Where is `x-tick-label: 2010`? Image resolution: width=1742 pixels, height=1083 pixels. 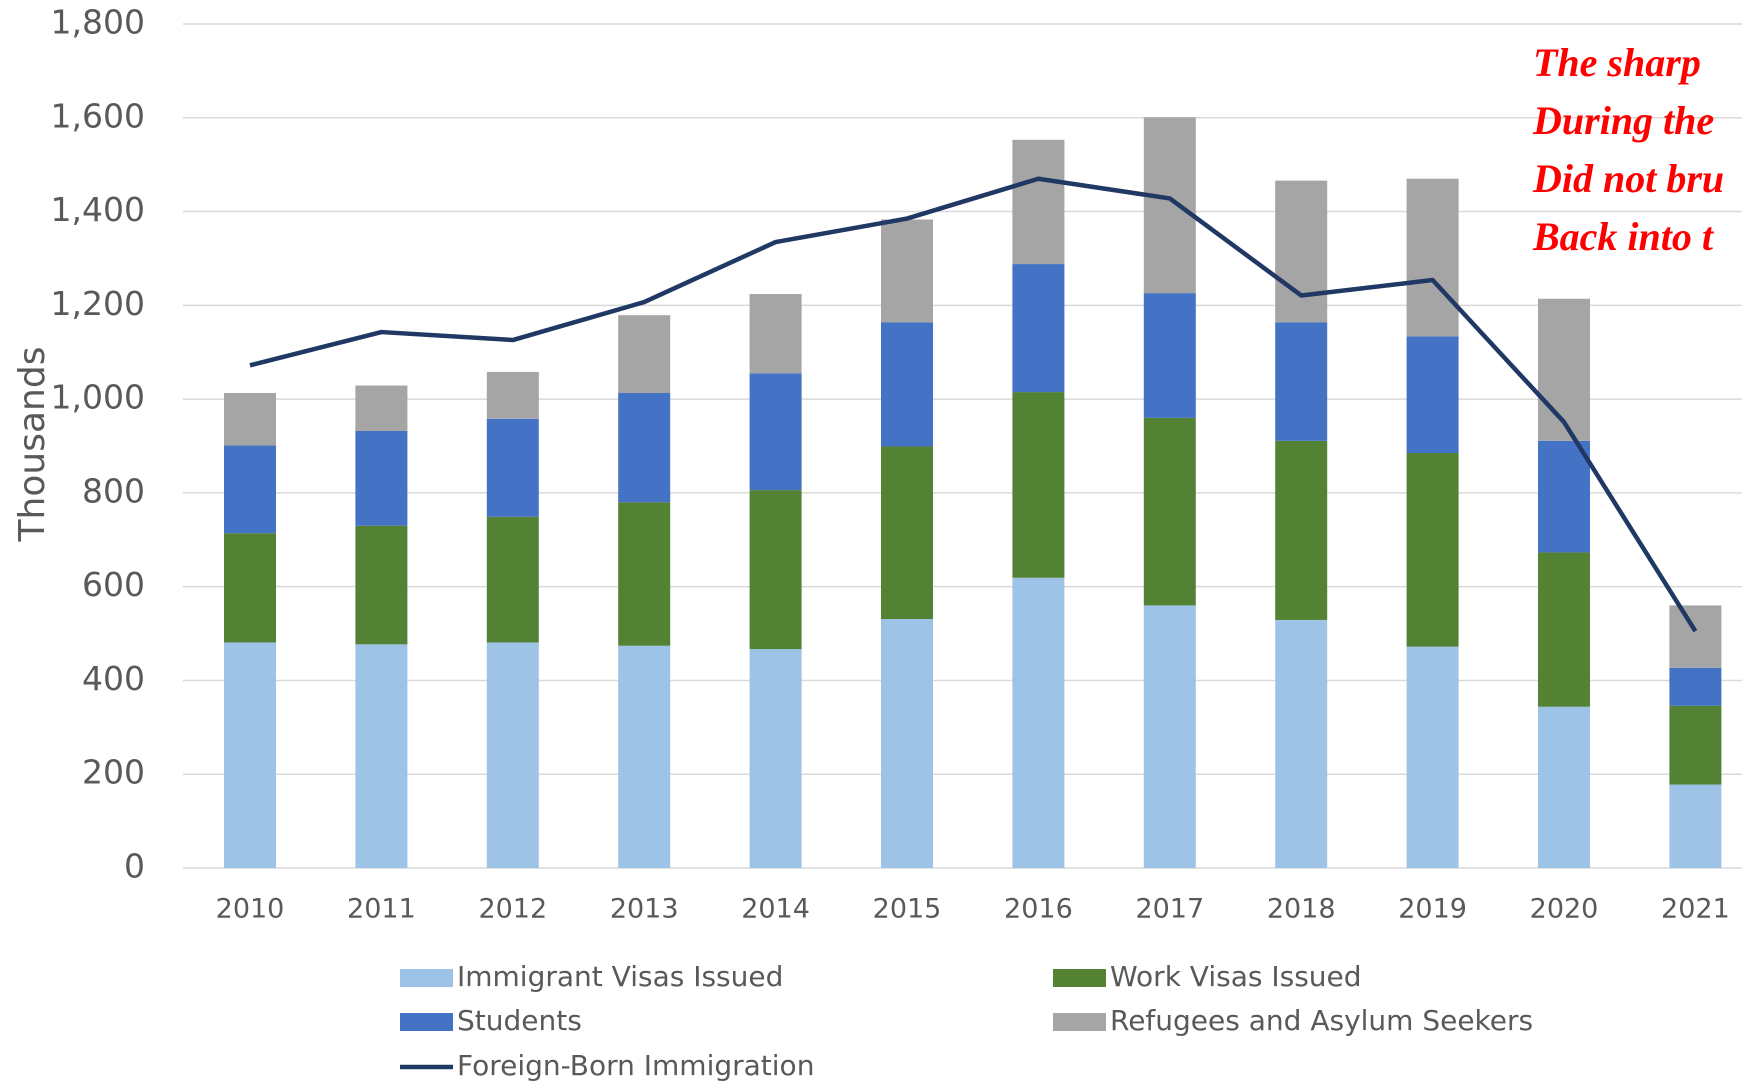 x-tick-label: 2010 is located at coordinates (250, 909).